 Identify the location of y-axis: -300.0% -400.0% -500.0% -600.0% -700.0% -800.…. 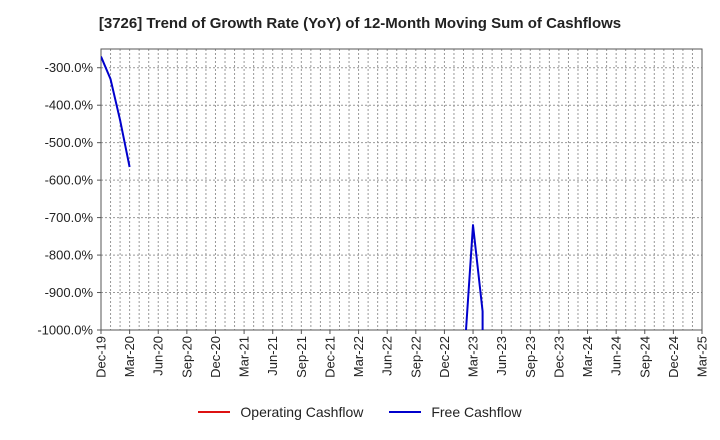
(69, 199).